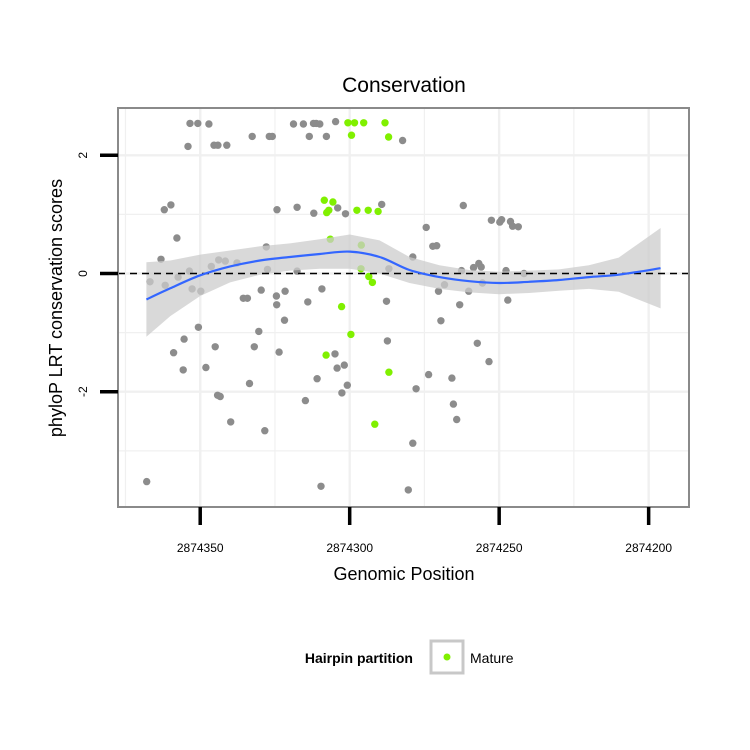 Image resolution: width=750 pixels, height=750 pixels. Describe the element at coordinates (83, 273) in the screenshot. I see `y-tick-label: 0` at that location.